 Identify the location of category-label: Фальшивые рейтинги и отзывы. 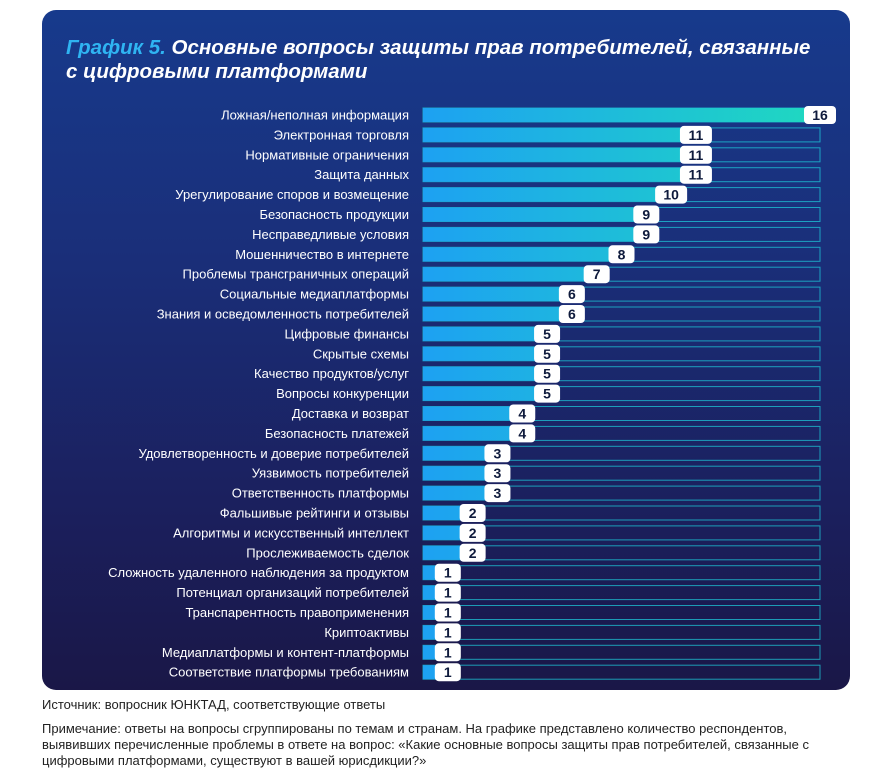
(314, 513).